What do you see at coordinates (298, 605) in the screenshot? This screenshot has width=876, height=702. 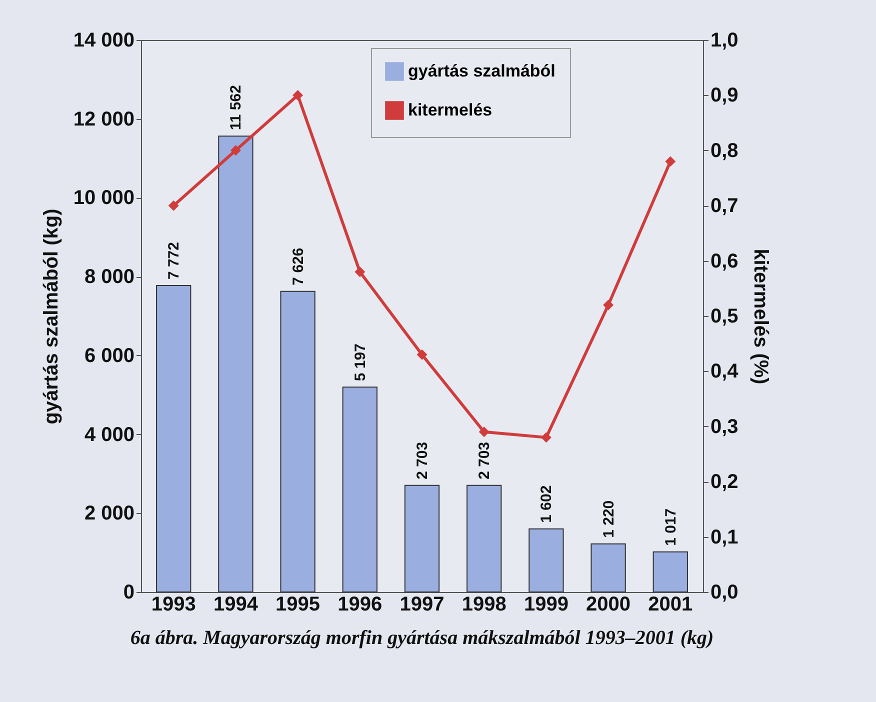 I see `x-tick-label: 1995` at bounding box center [298, 605].